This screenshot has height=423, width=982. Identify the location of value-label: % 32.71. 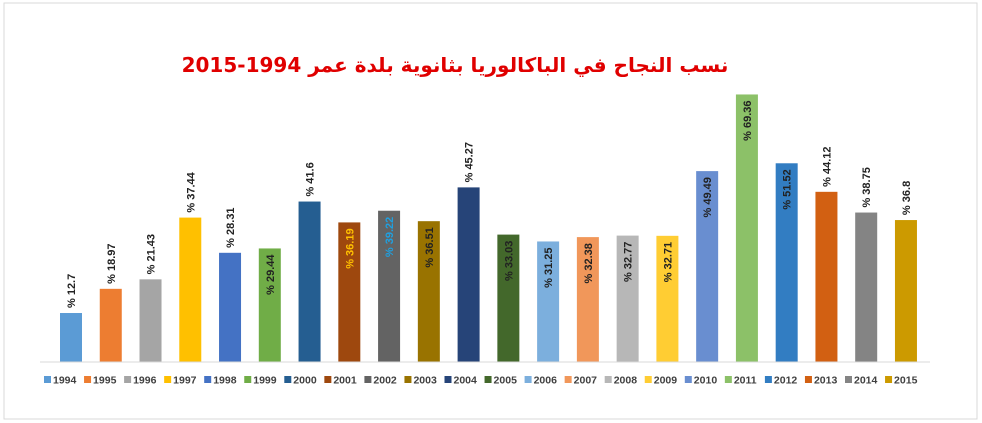
(668, 262).